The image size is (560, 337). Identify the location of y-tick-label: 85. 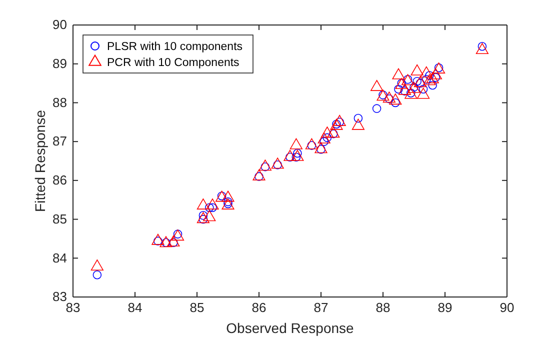
(59, 218).